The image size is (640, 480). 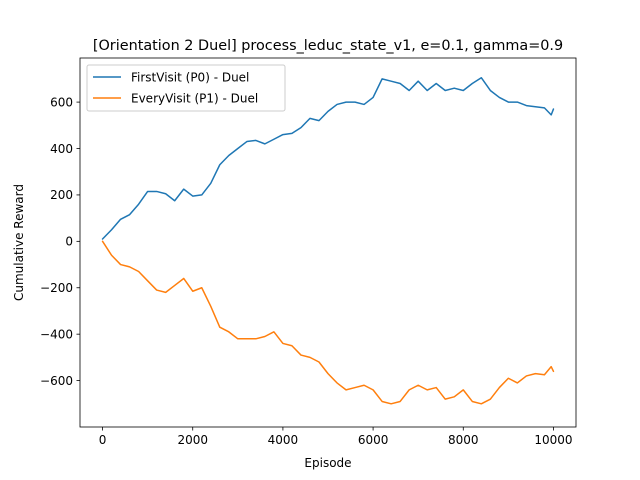 I want to click on x-axis-label: Episode, so click(x=327, y=463).